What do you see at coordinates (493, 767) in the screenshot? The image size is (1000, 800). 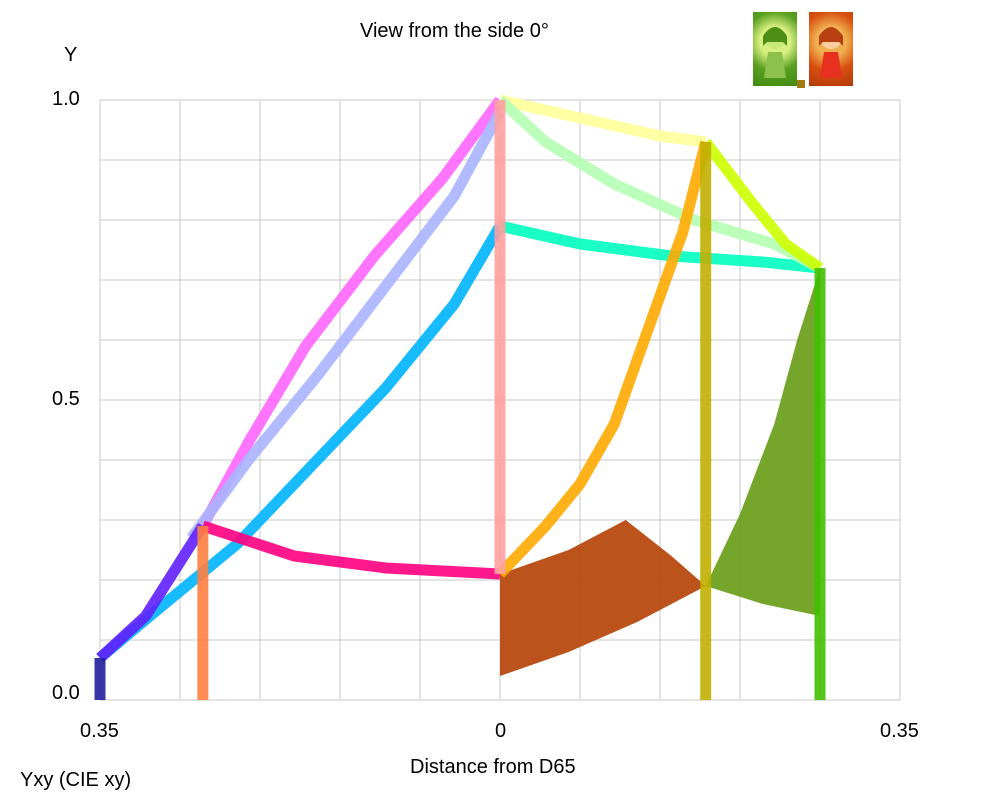 I see `x-axis-label: Distance from D65` at bounding box center [493, 767].